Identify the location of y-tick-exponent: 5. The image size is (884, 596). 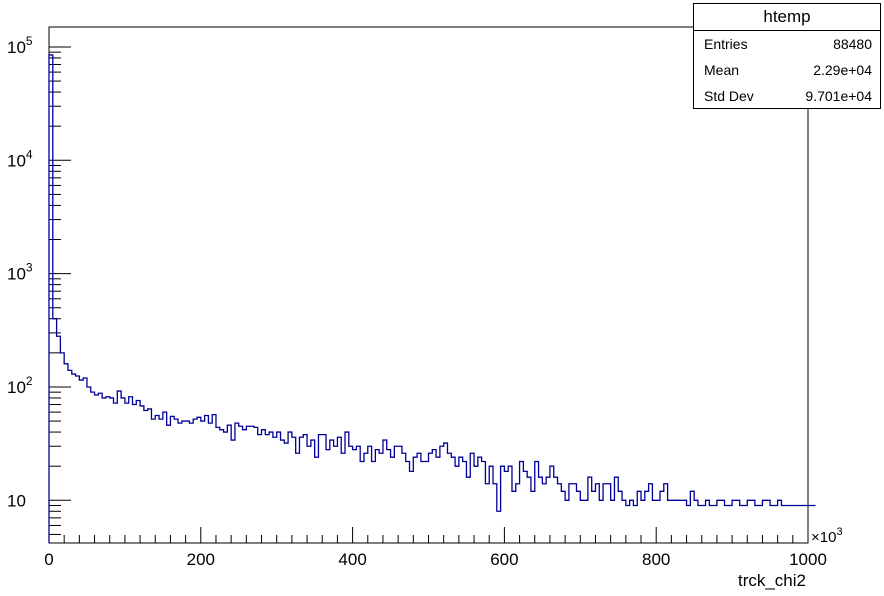
(29, 41).